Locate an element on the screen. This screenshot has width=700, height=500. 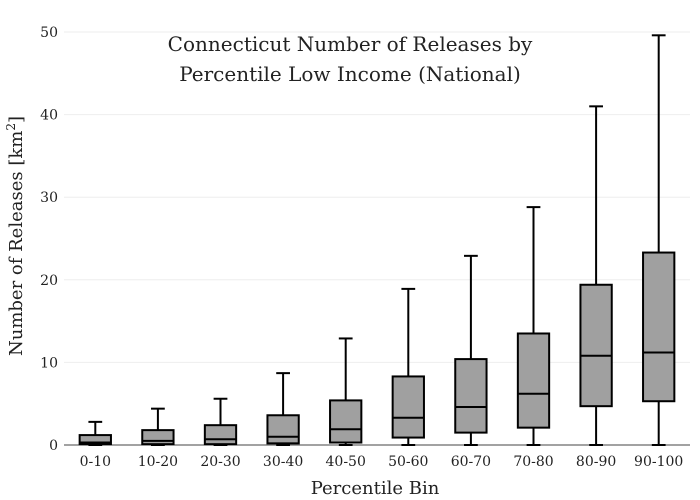
x-tick-label-2: 20-30 is located at coordinates (220, 462).